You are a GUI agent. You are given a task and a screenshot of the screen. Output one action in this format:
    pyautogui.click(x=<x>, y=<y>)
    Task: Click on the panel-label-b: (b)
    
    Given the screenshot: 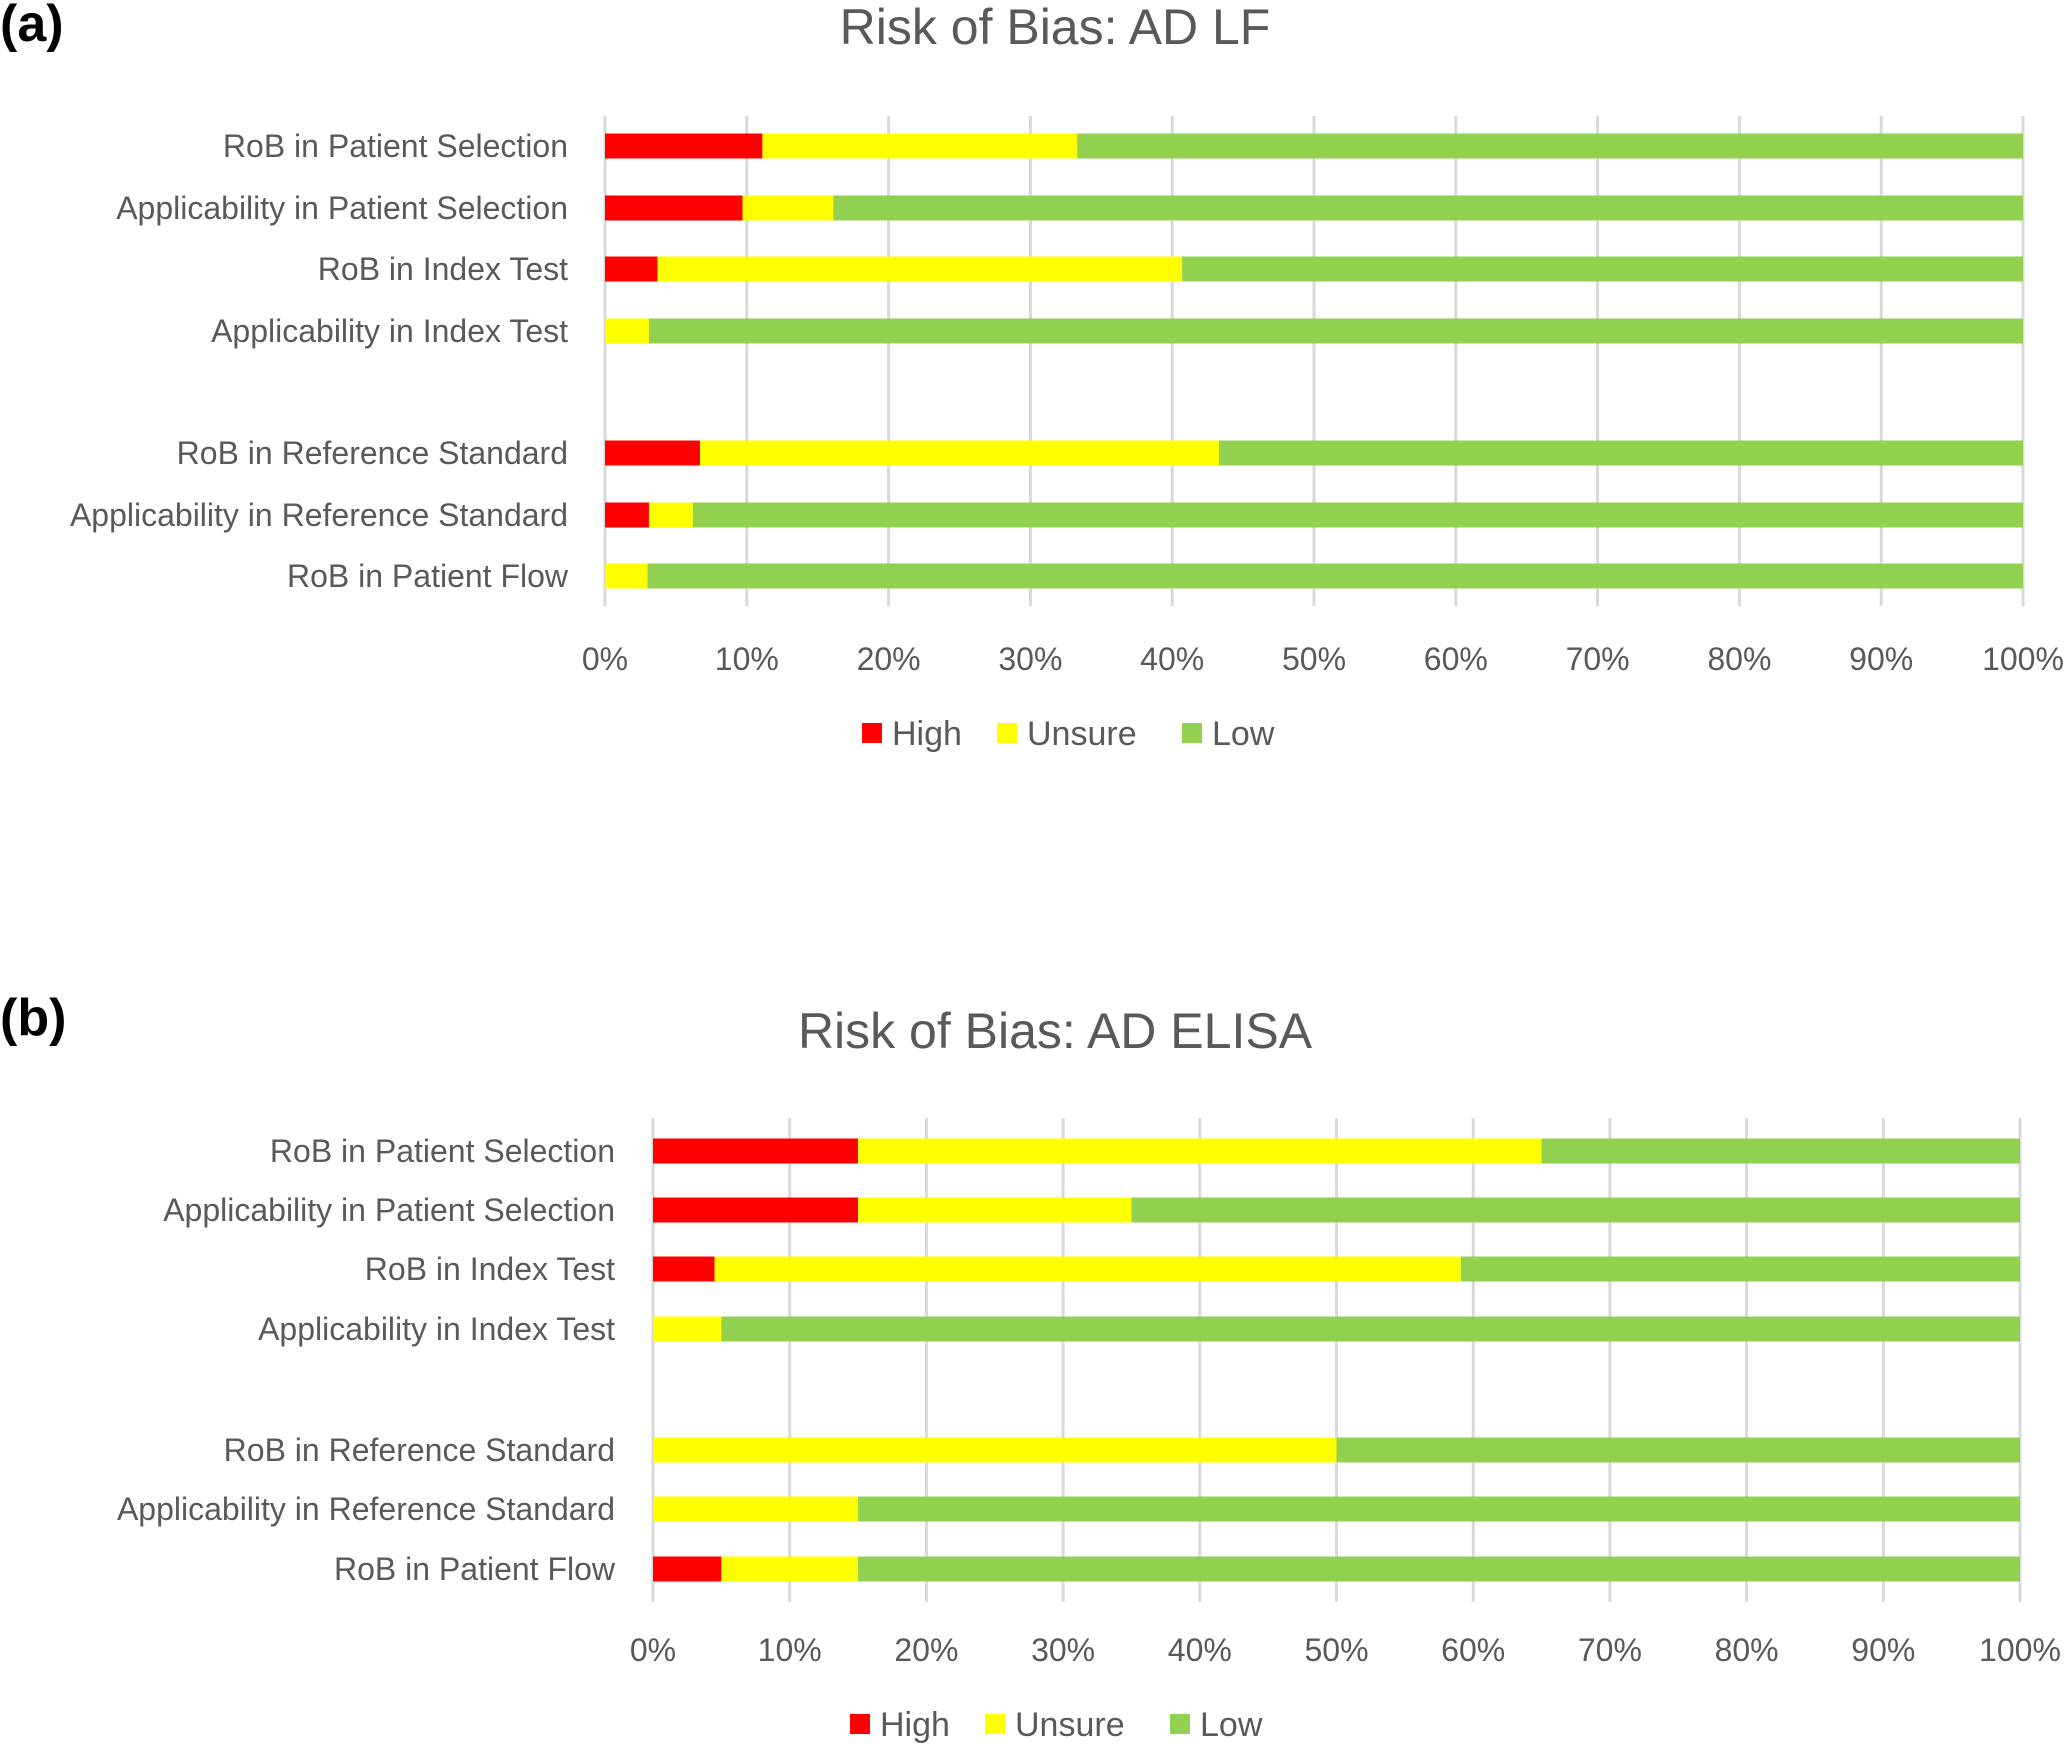 What is the action you would take?
    pyautogui.click(x=33, y=1018)
    